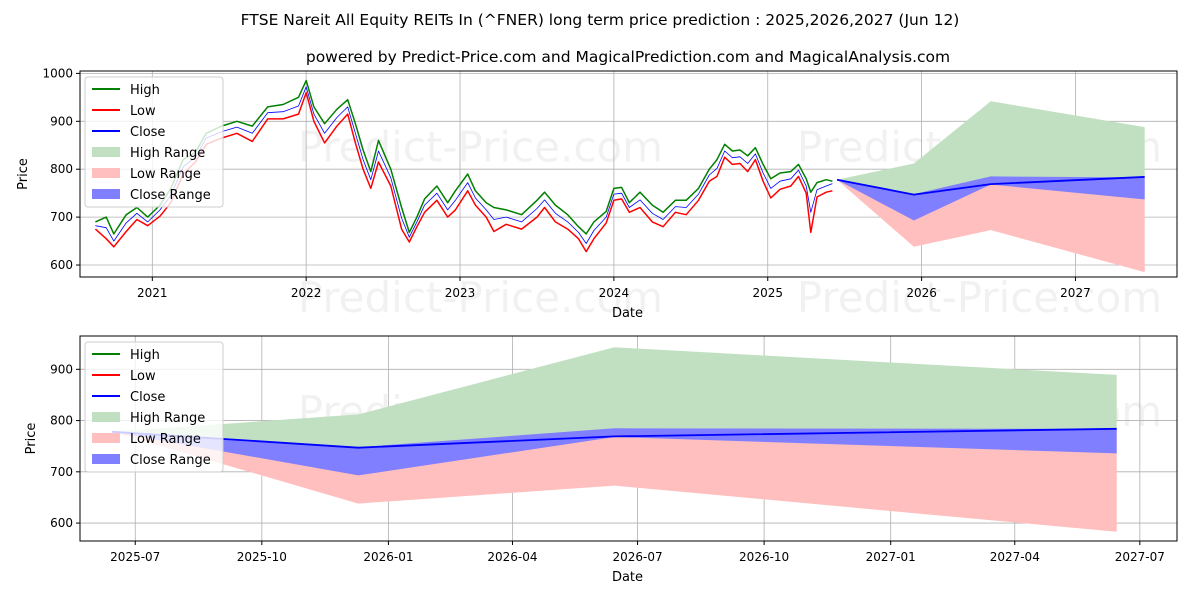 The height and width of the screenshot is (604, 1200). What do you see at coordinates (614, 293) in the screenshot?
I see `x-tick-label: 2024` at bounding box center [614, 293].